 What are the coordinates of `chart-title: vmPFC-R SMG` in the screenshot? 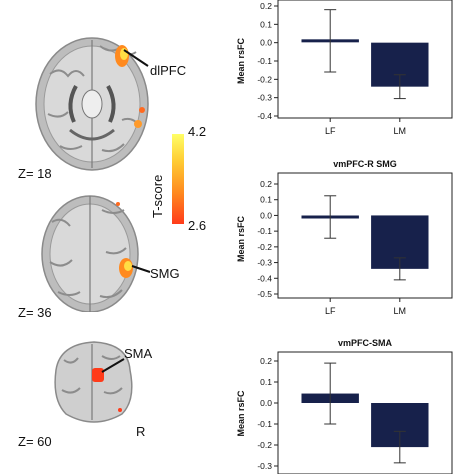 It's located at (365, 164).